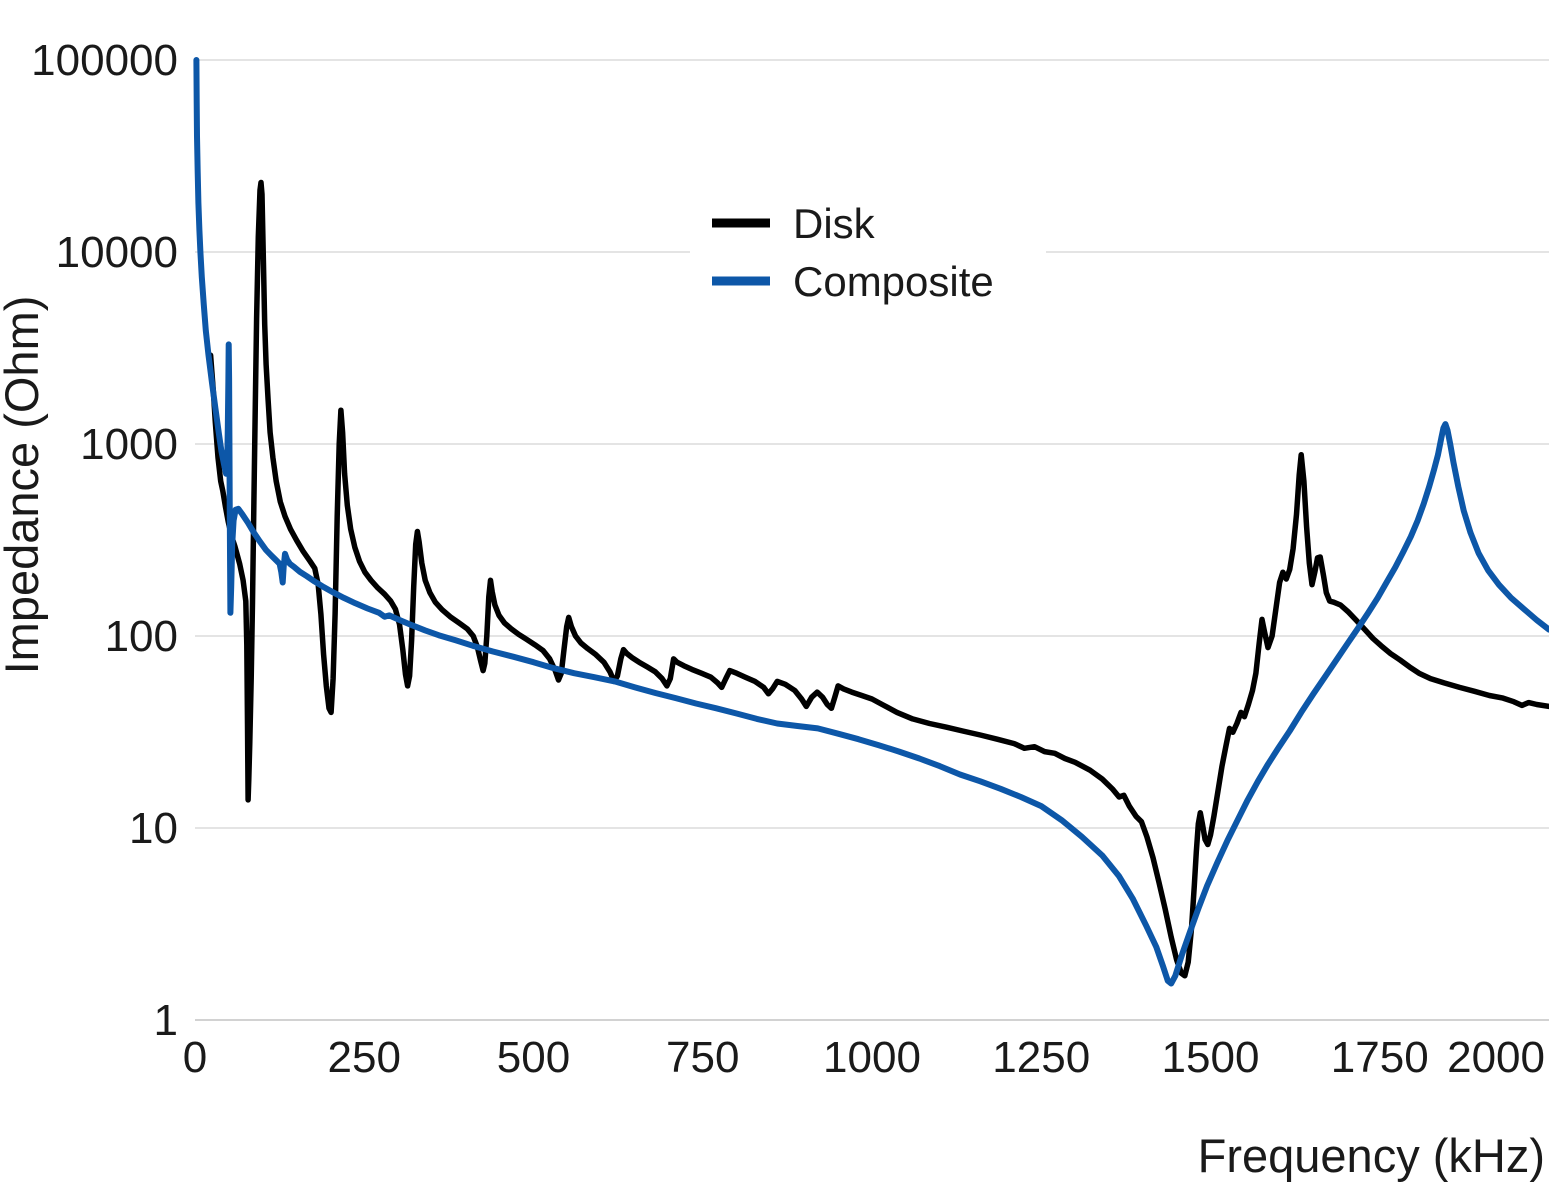 The height and width of the screenshot is (1200, 1549). Describe the element at coordinates (1211, 1057) in the screenshot. I see `x-tick-label-1500: 1500` at that location.